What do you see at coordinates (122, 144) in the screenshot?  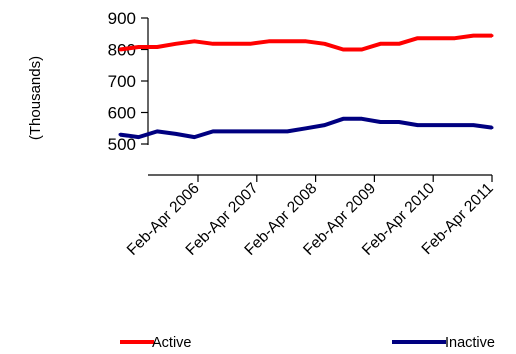 I see `y-tick-label-500: 500` at bounding box center [122, 144].